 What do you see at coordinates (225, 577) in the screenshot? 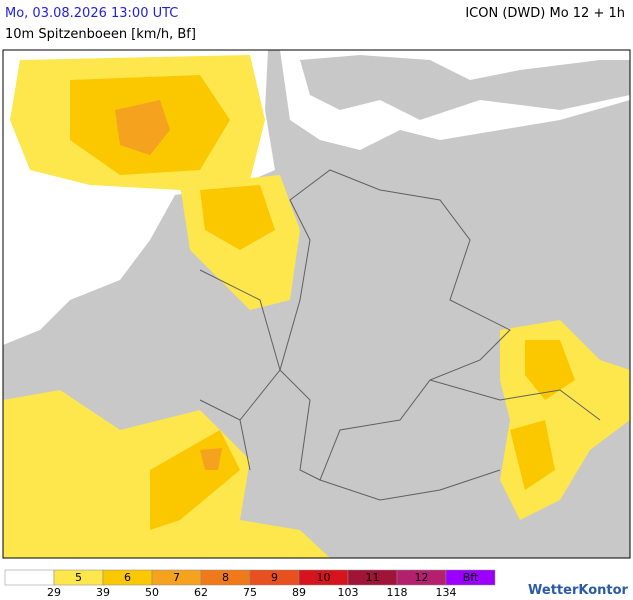
I see `legend-label: 8` at bounding box center [225, 577].